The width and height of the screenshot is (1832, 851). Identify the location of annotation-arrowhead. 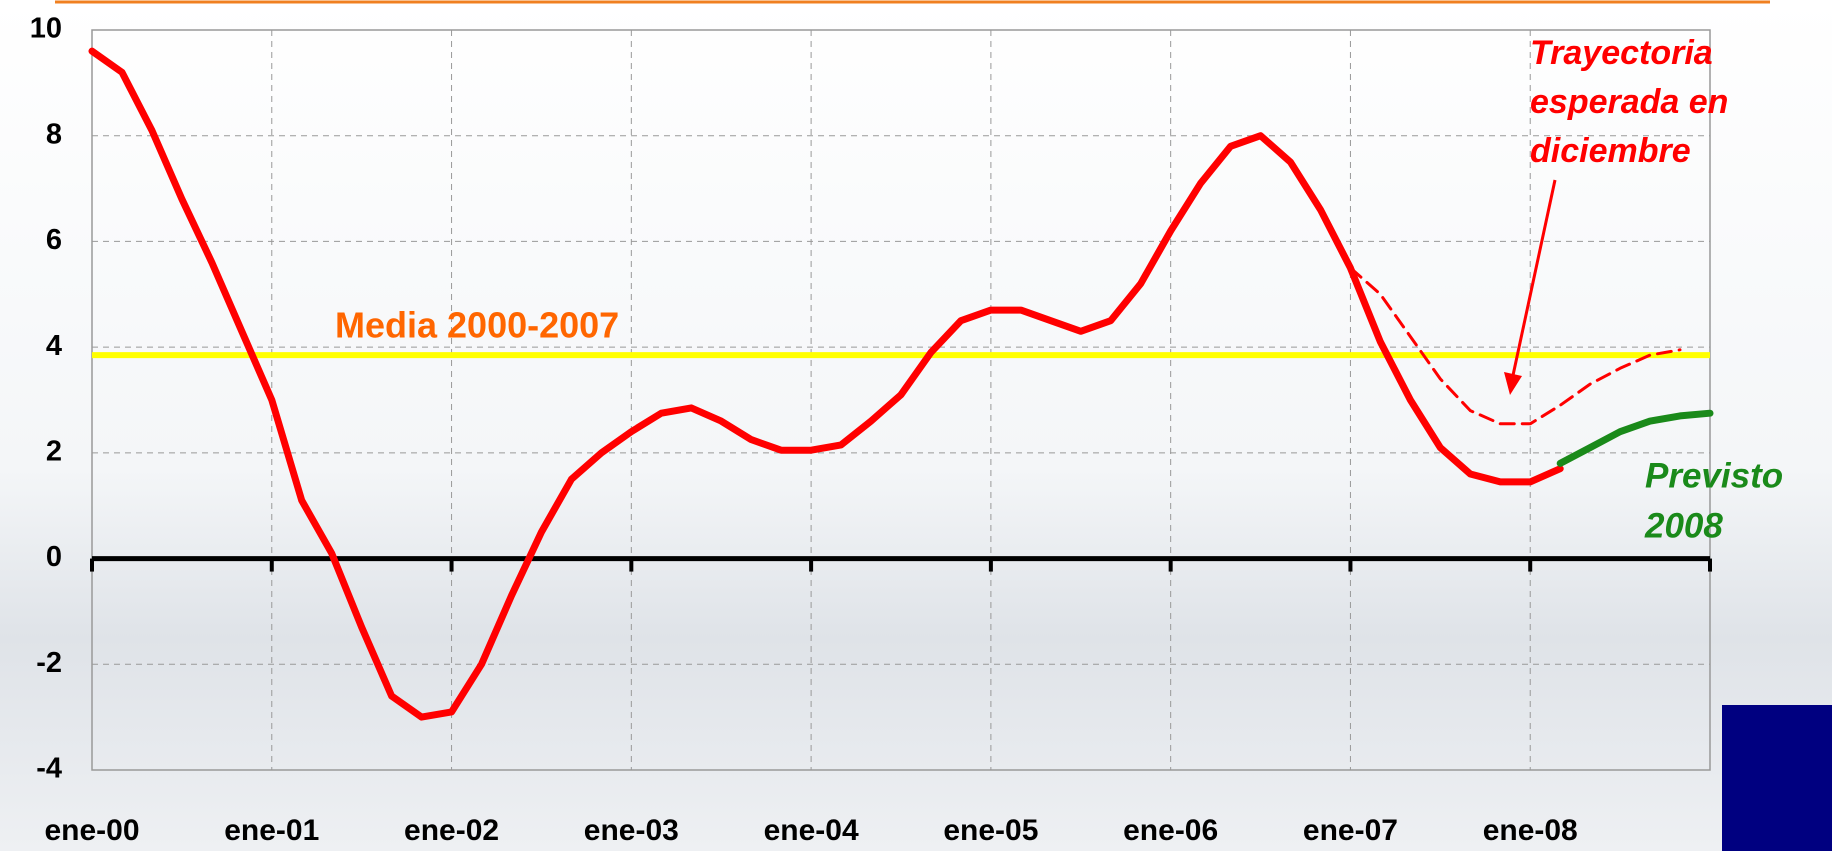
(1513, 383).